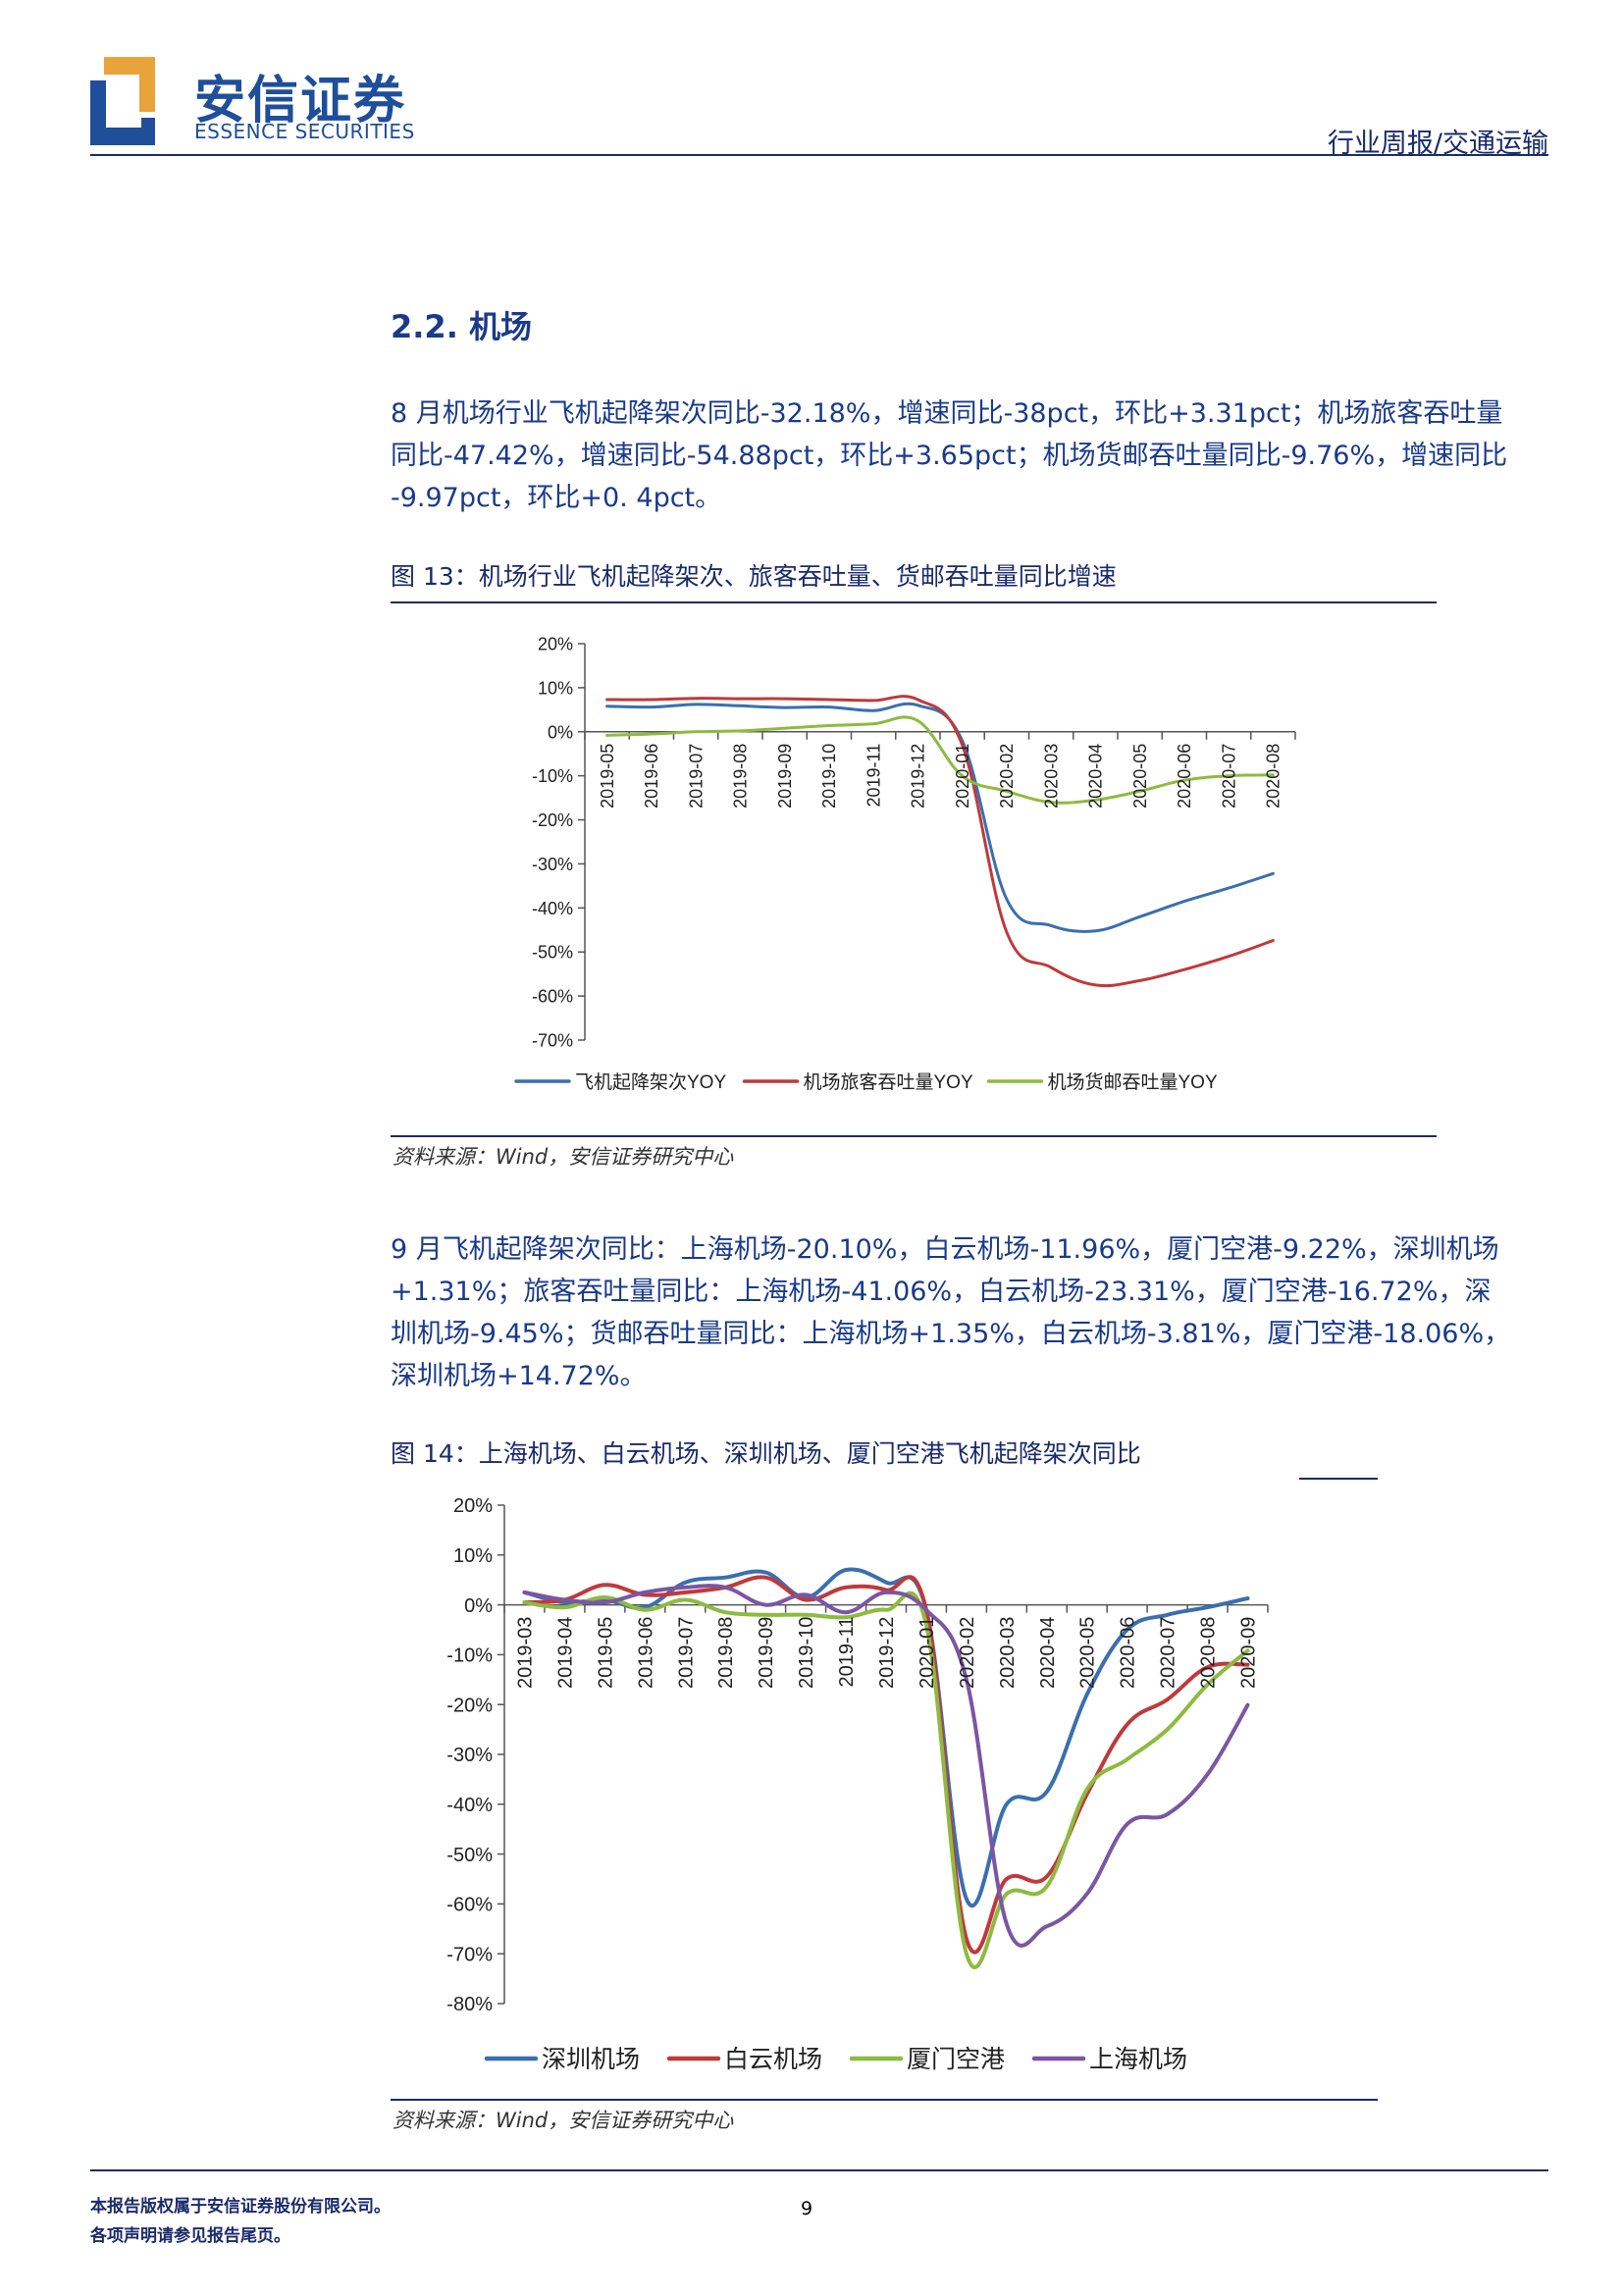 The height and width of the screenshot is (2296, 1624). I want to click on header-divider, so click(819, 155).